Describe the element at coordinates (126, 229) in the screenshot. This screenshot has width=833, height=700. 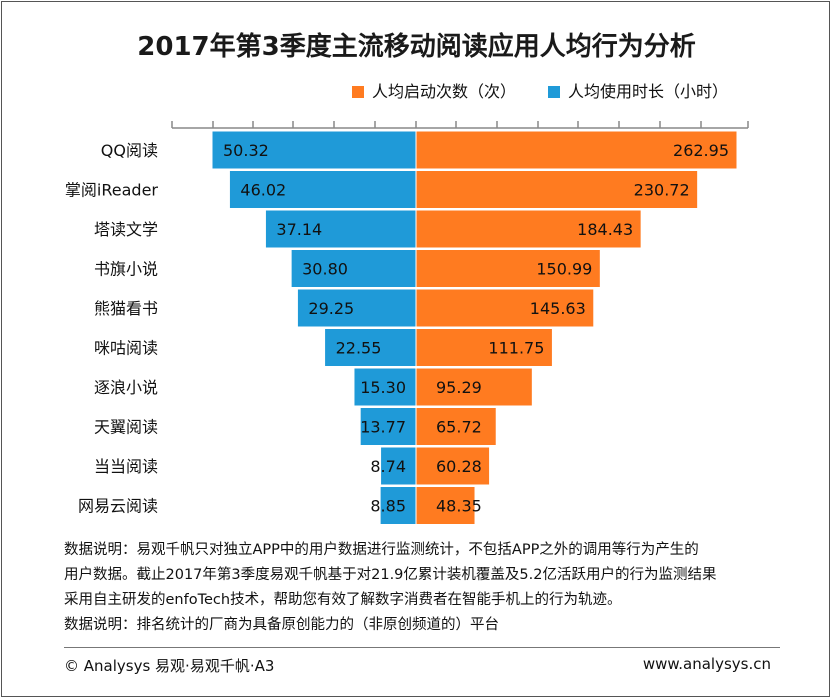
I see `category-label-3: 塔读文学` at that location.